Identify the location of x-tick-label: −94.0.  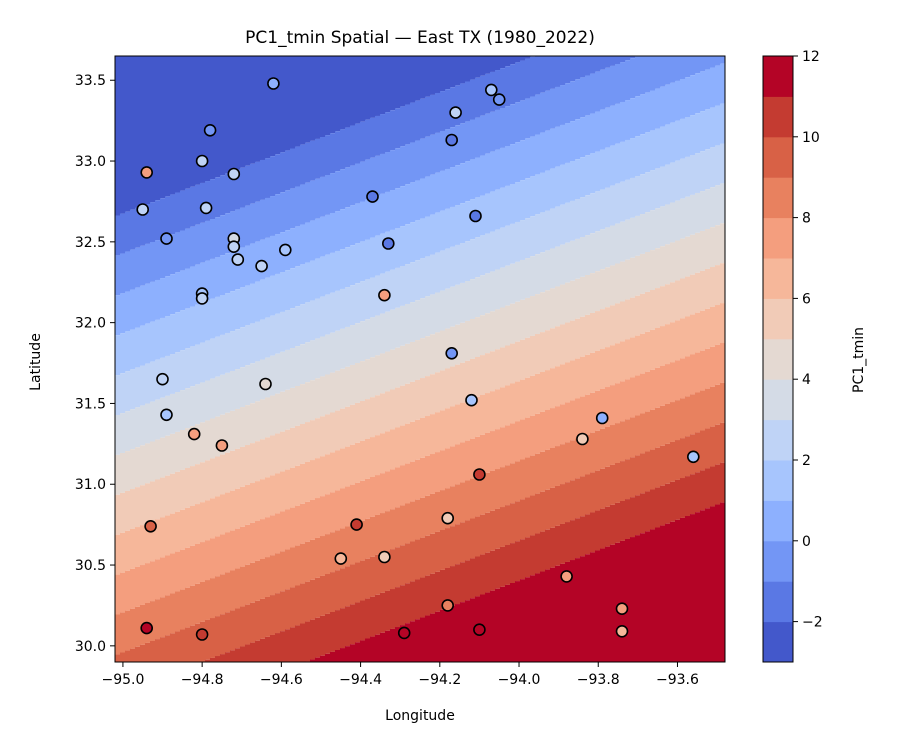
(519, 680).